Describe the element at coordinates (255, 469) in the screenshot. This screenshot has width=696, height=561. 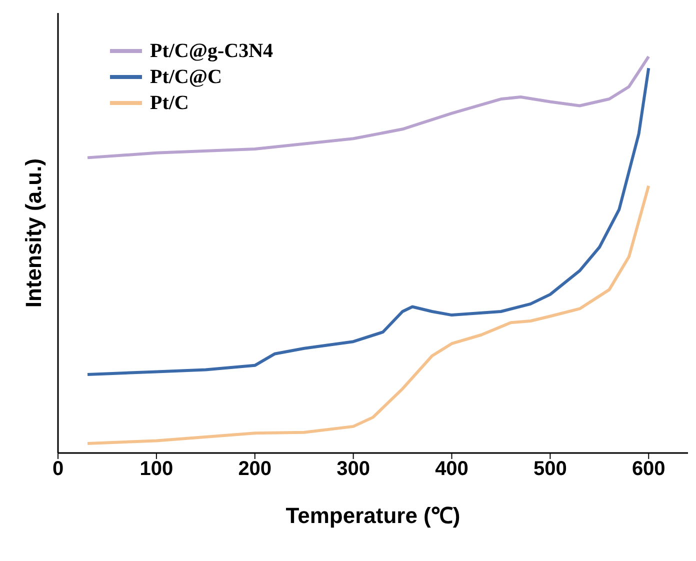
I see `x-tick-label: 200` at that location.